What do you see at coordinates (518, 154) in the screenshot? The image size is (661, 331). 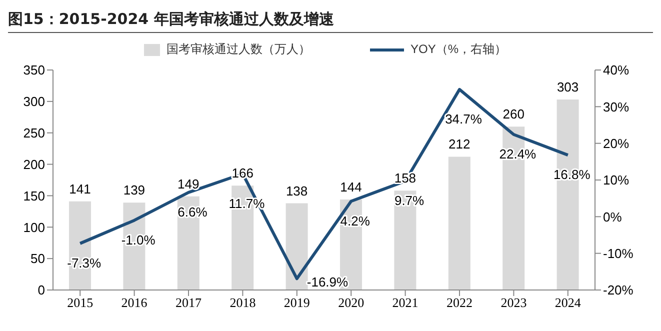 I see `data-label: 22.4%` at bounding box center [518, 154].